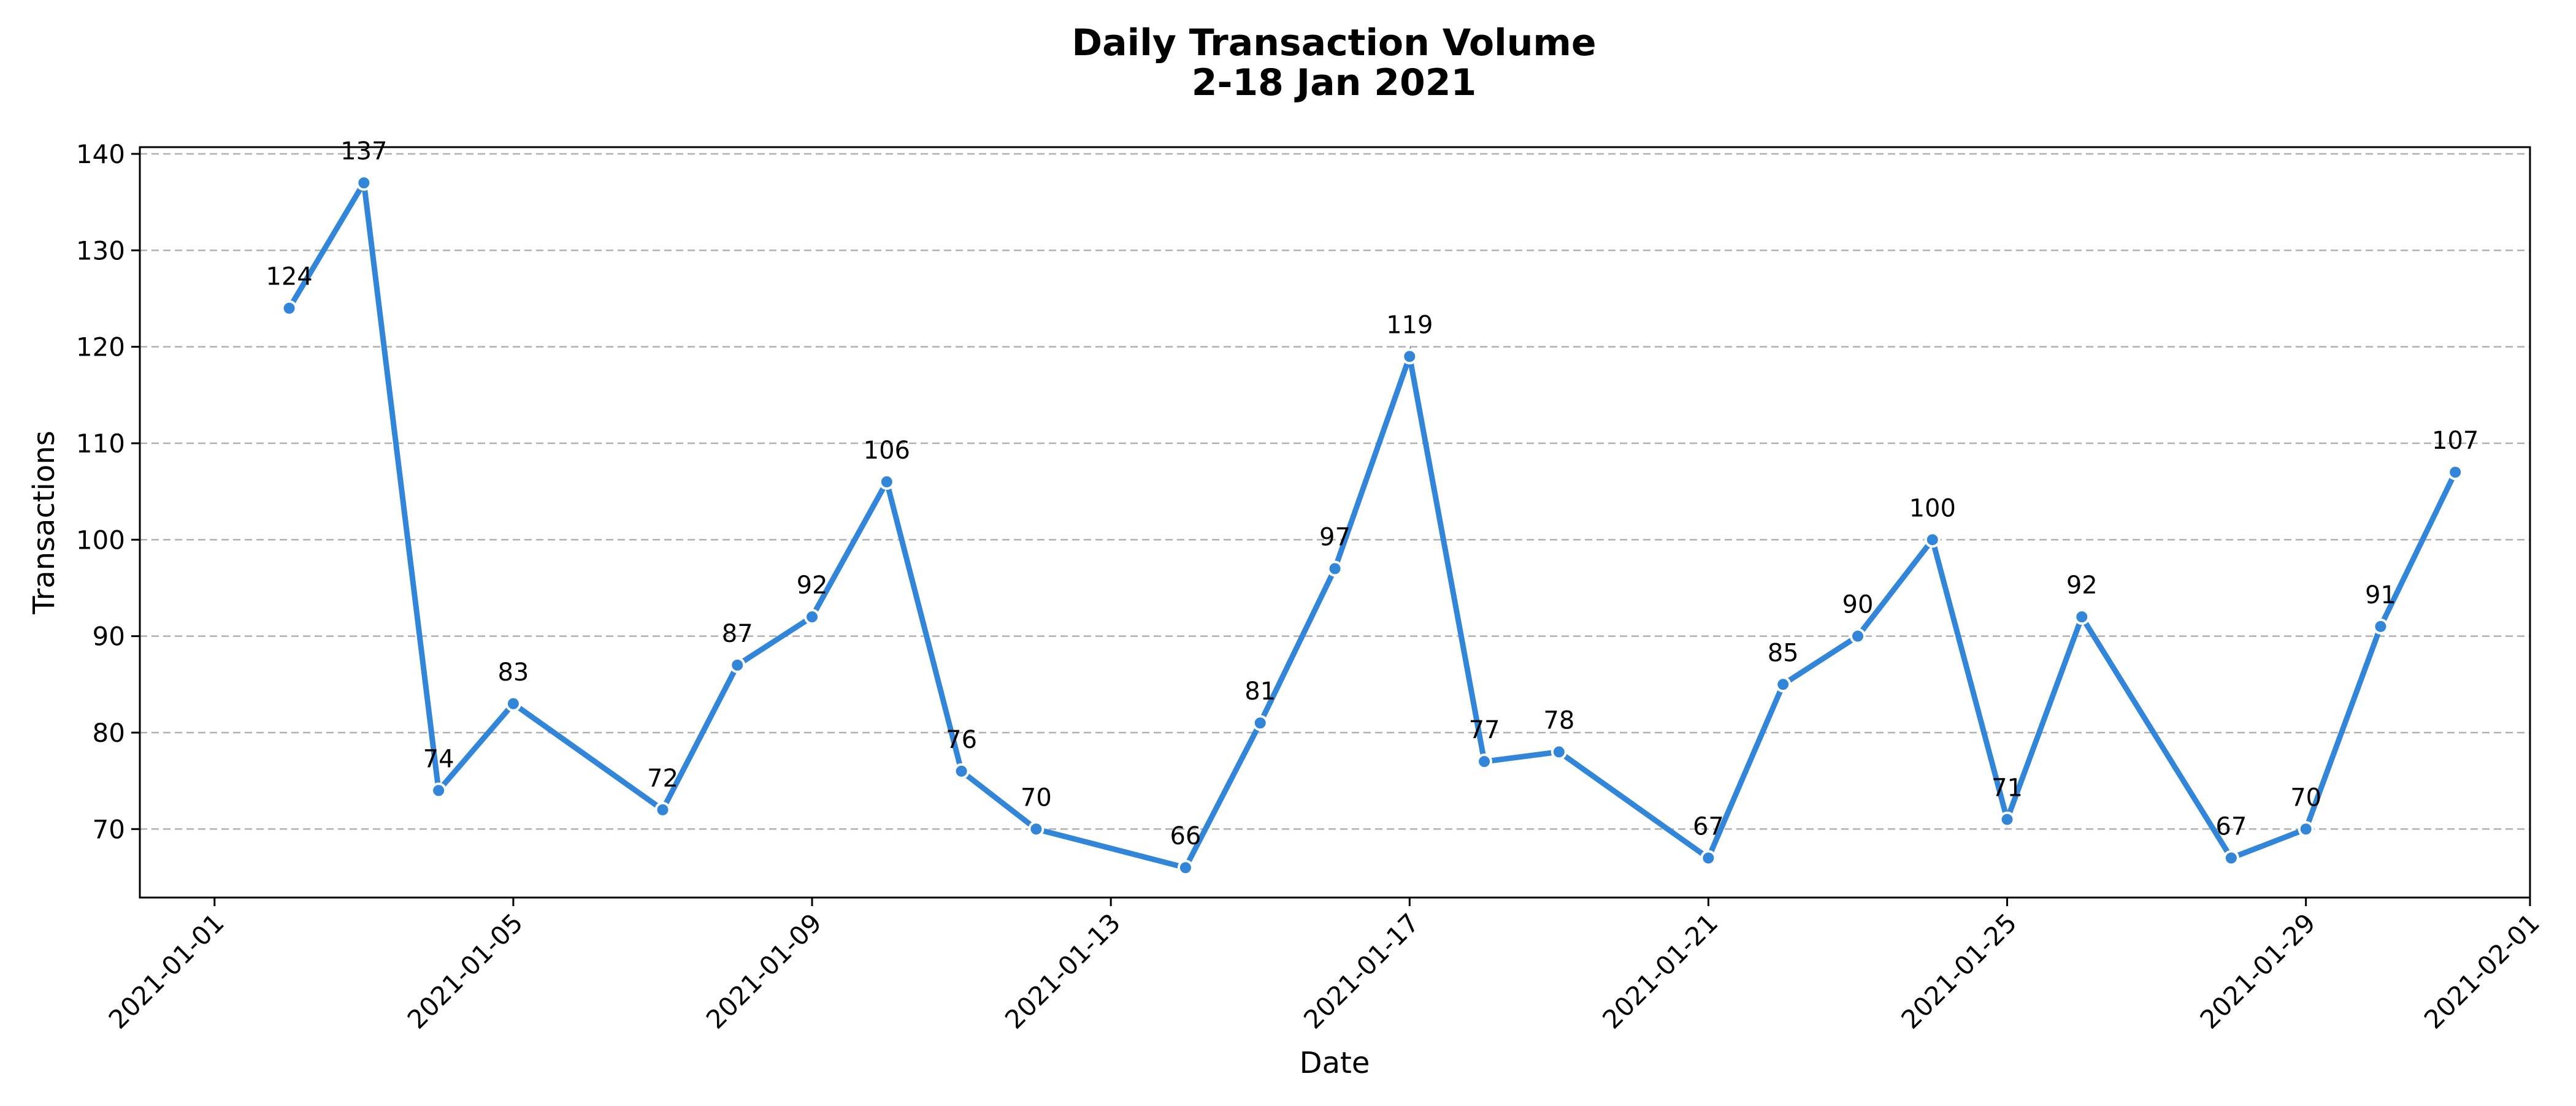 The width and height of the screenshot is (2576, 1106). Describe the element at coordinates (737, 634) in the screenshot. I see `data-label-2021-01-08: 87` at that location.